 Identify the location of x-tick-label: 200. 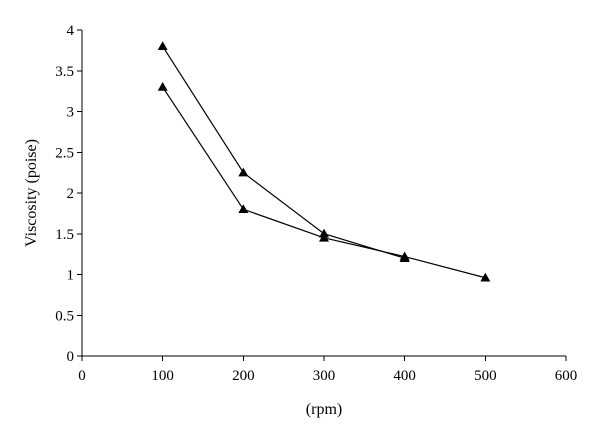
(243, 376).